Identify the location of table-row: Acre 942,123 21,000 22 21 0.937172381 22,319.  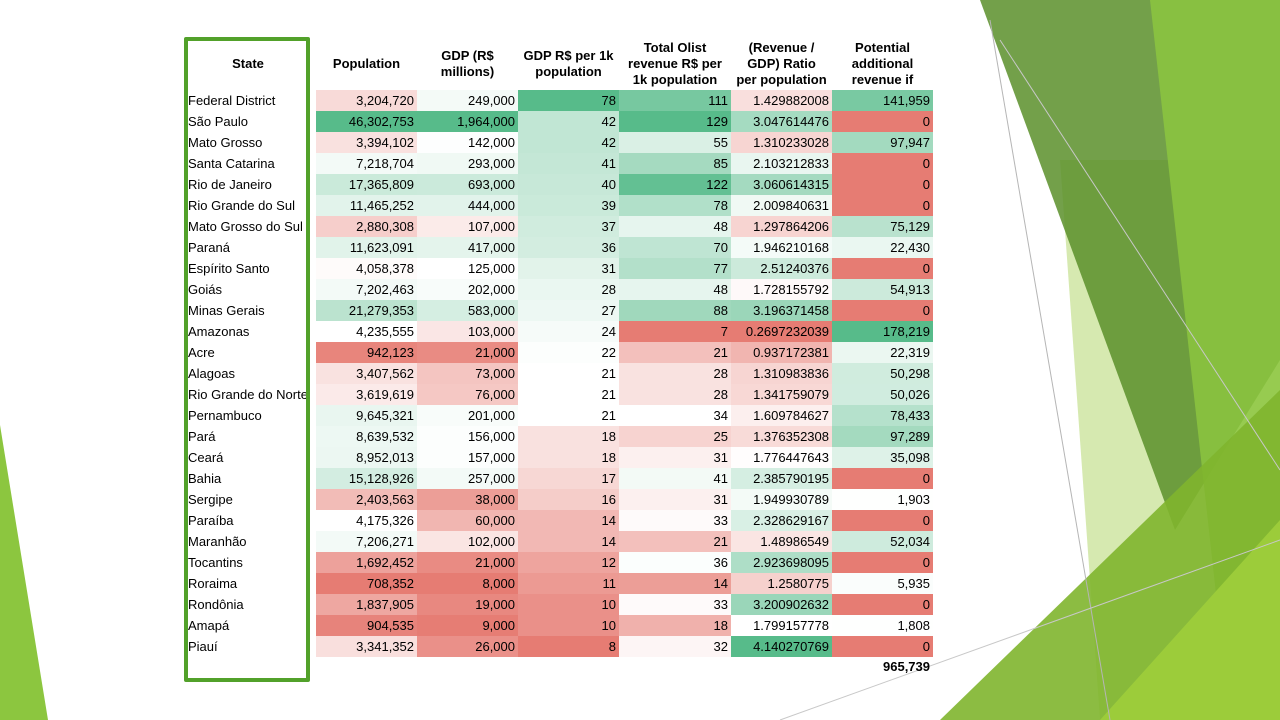
(563, 352).